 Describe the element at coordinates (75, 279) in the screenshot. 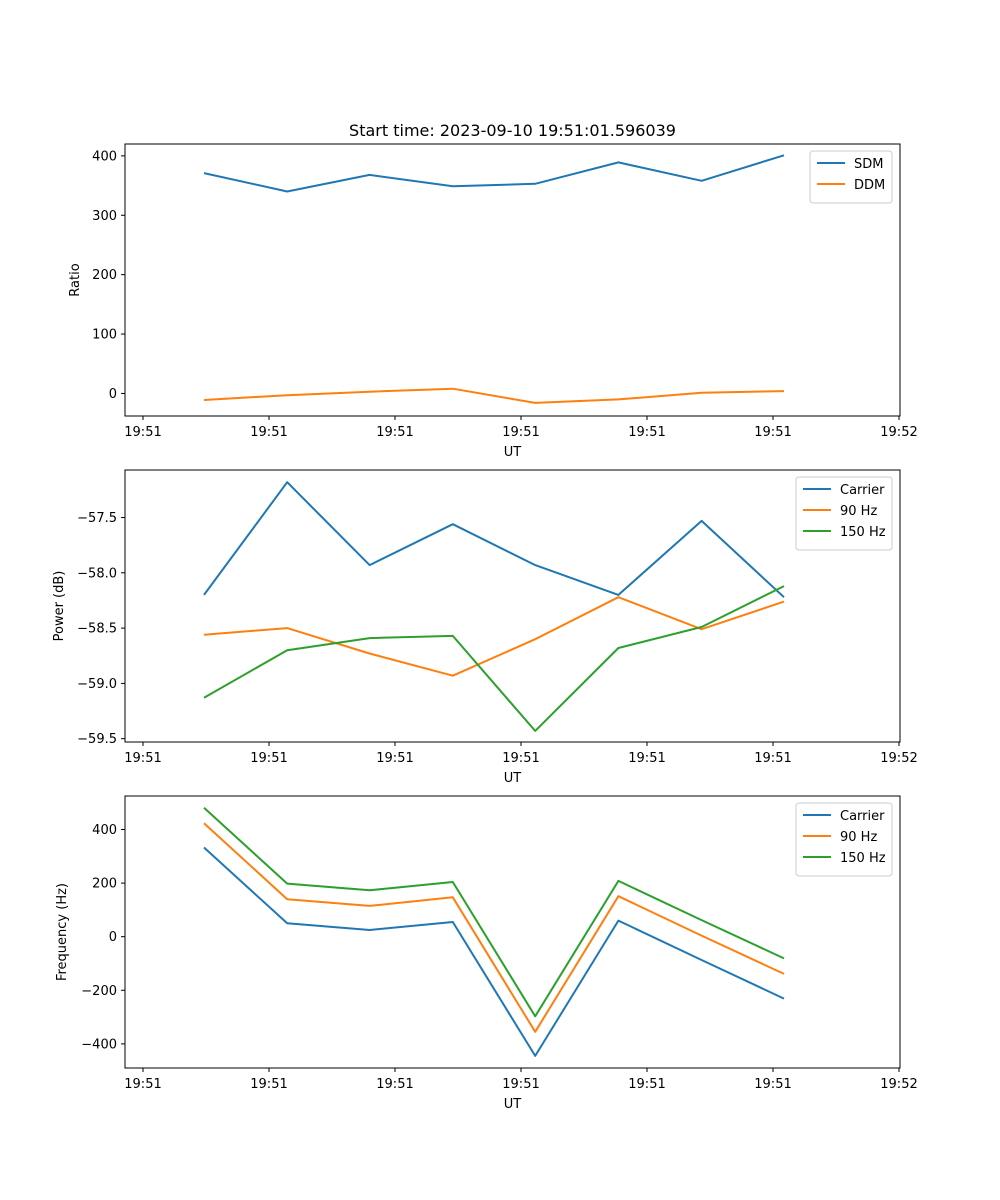

I see `y-axis-label: Ratio` at that location.